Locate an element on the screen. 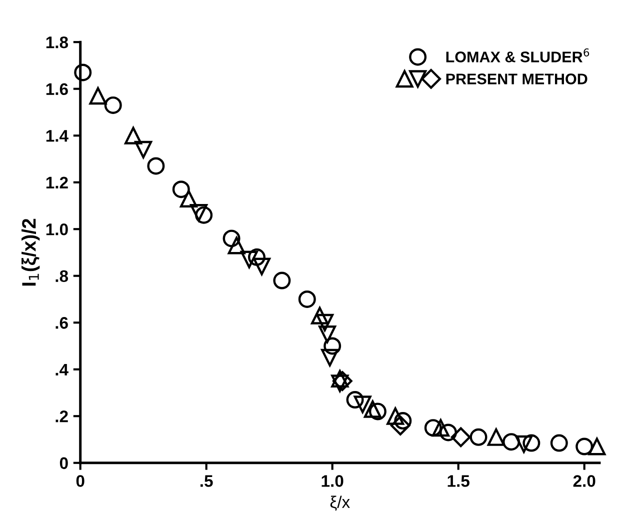 This screenshot has height=526, width=618. y-tick-label: 0 is located at coordinates (64, 463).